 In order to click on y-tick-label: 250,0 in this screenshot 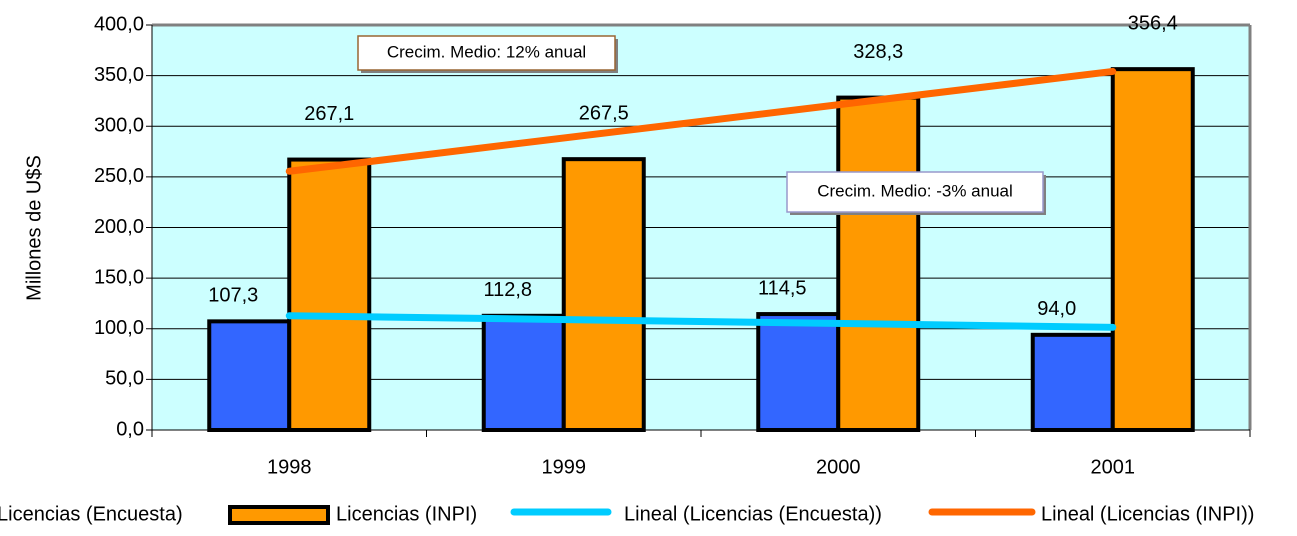, I will do `click(119, 176)`.